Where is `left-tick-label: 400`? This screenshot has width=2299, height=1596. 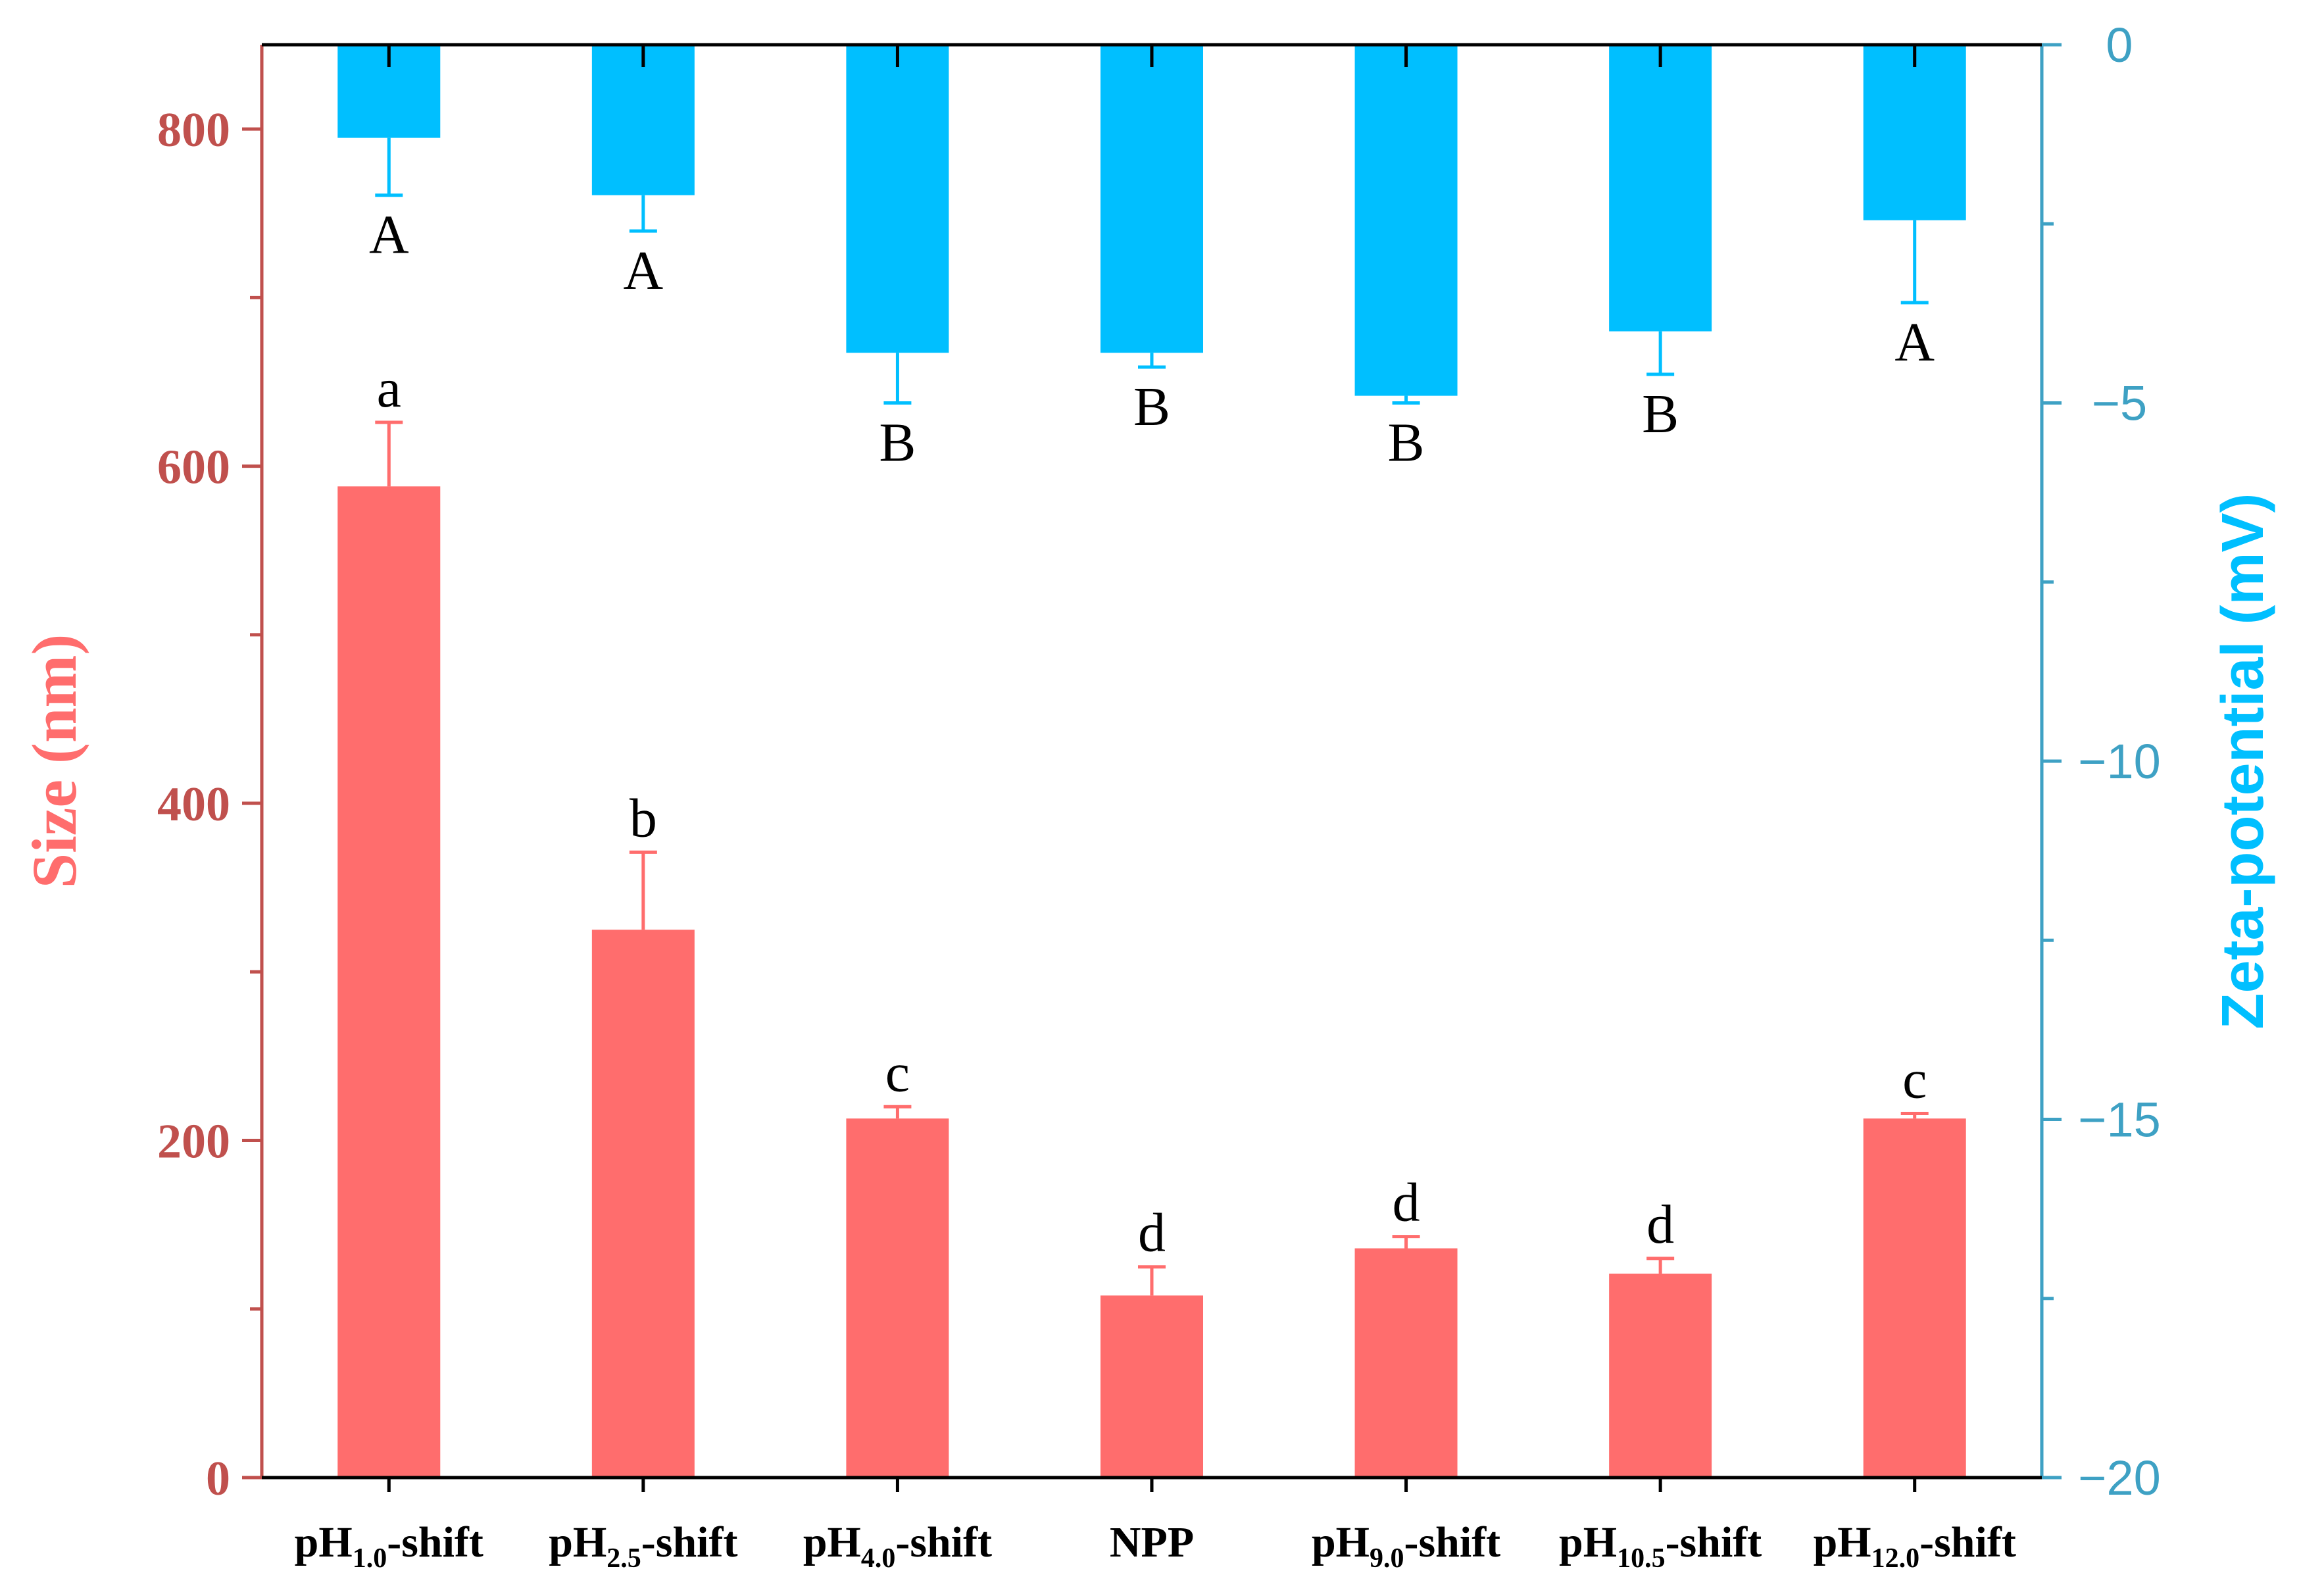
left-tick-label: 400 is located at coordinates (193, 805).